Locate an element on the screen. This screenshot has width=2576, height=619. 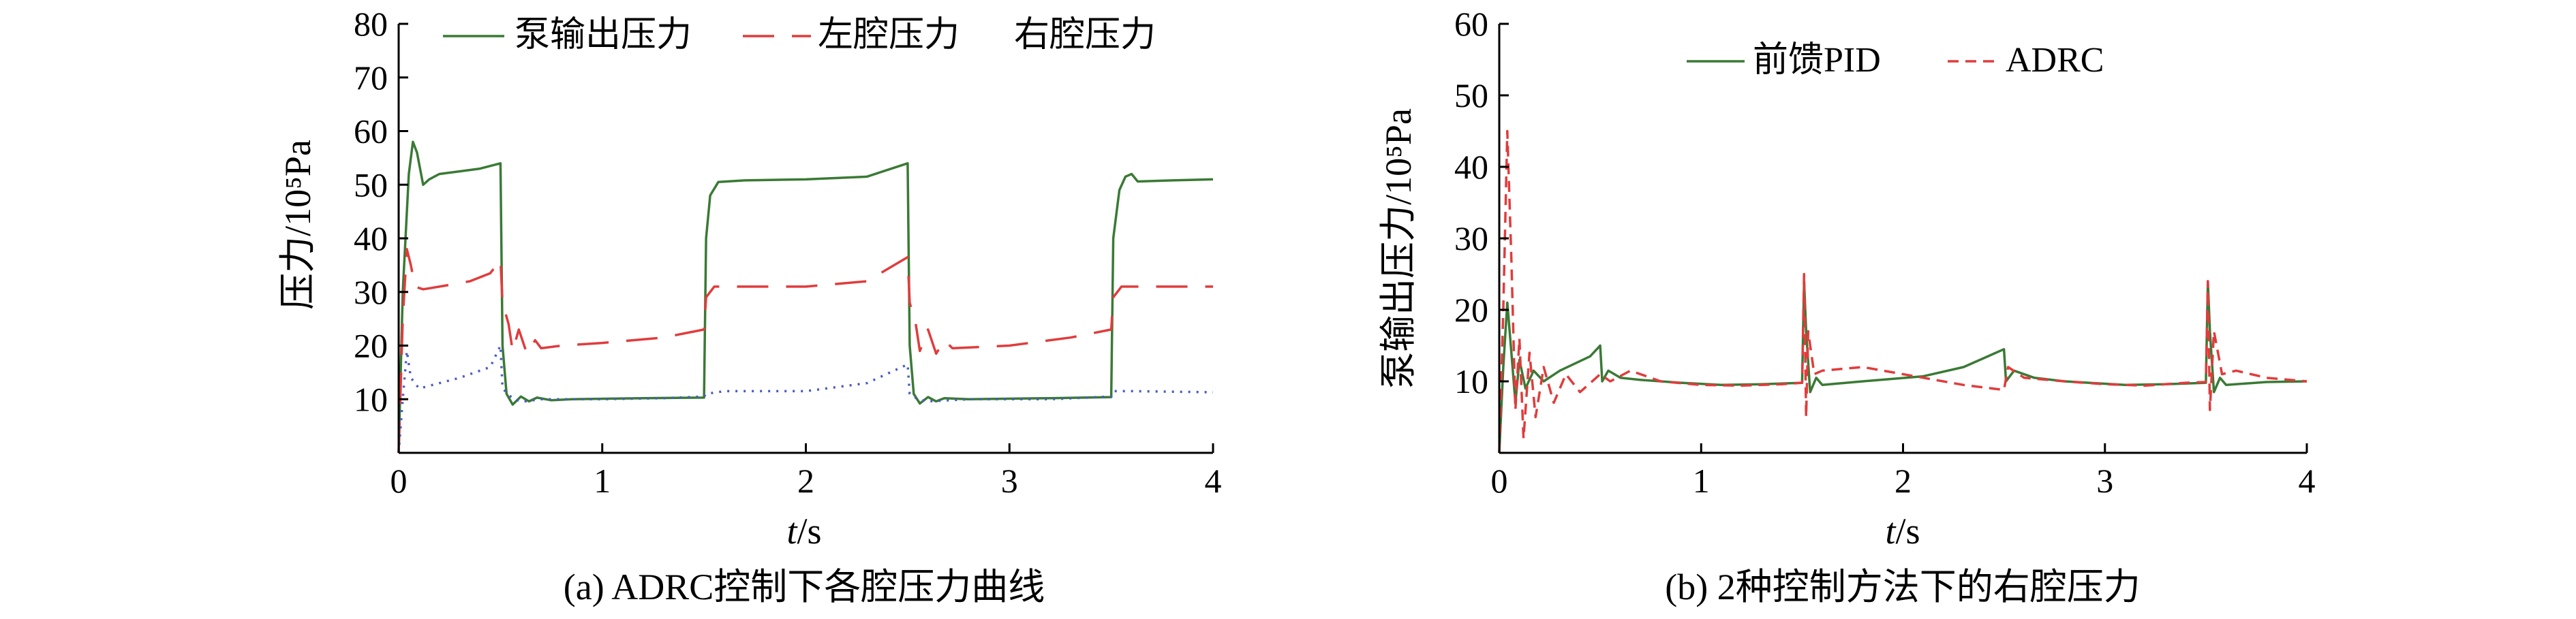
y-tick-label: 70 is located at coordinates (371, 78).